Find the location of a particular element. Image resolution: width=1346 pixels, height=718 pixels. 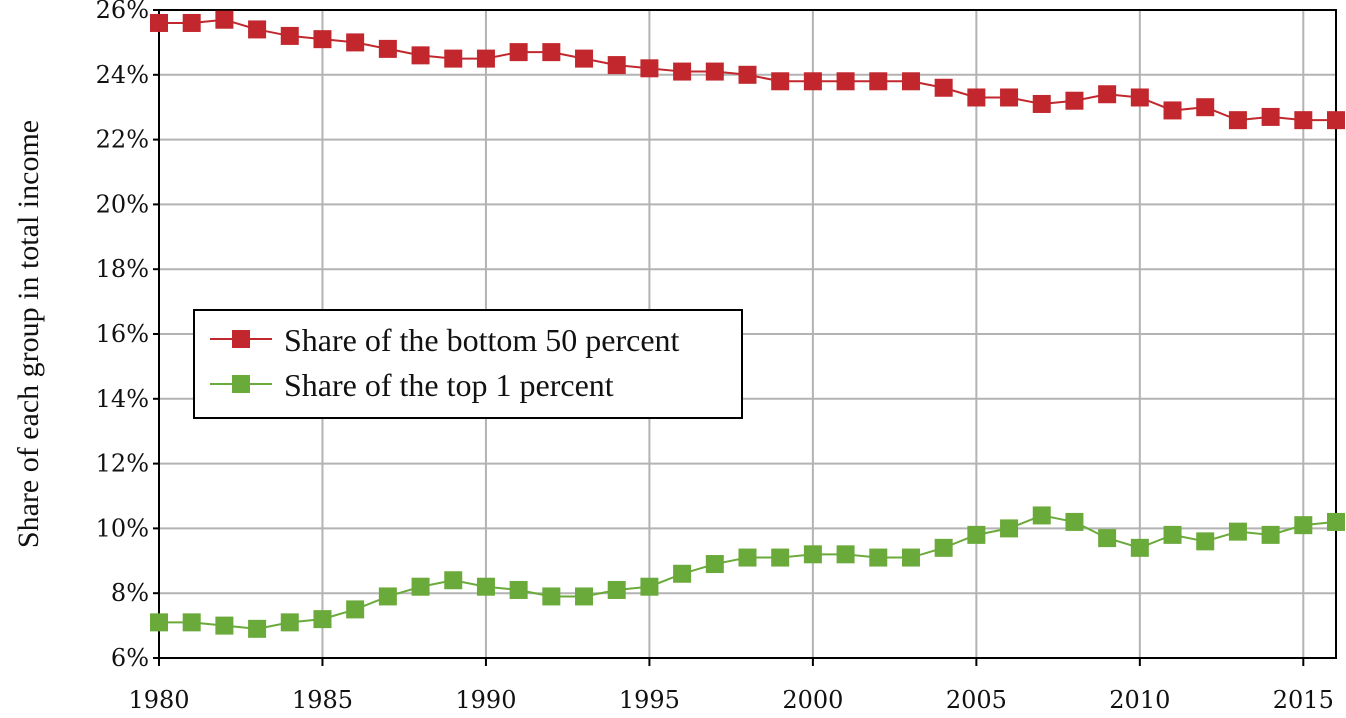

y-tick-label: 20% is located at coordinates (122, 204).